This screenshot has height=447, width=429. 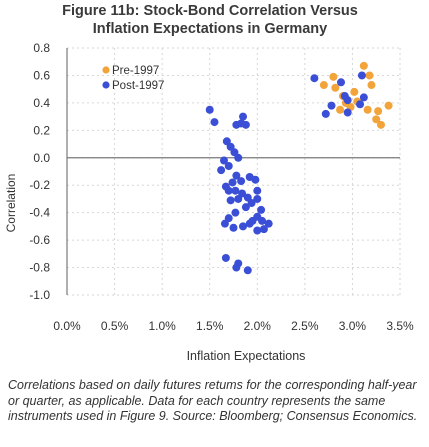 What do you see at coordinates (39, 213) in the screenshot?
I see `y-tick-label: -0.4` at bounding box center [39, 213].